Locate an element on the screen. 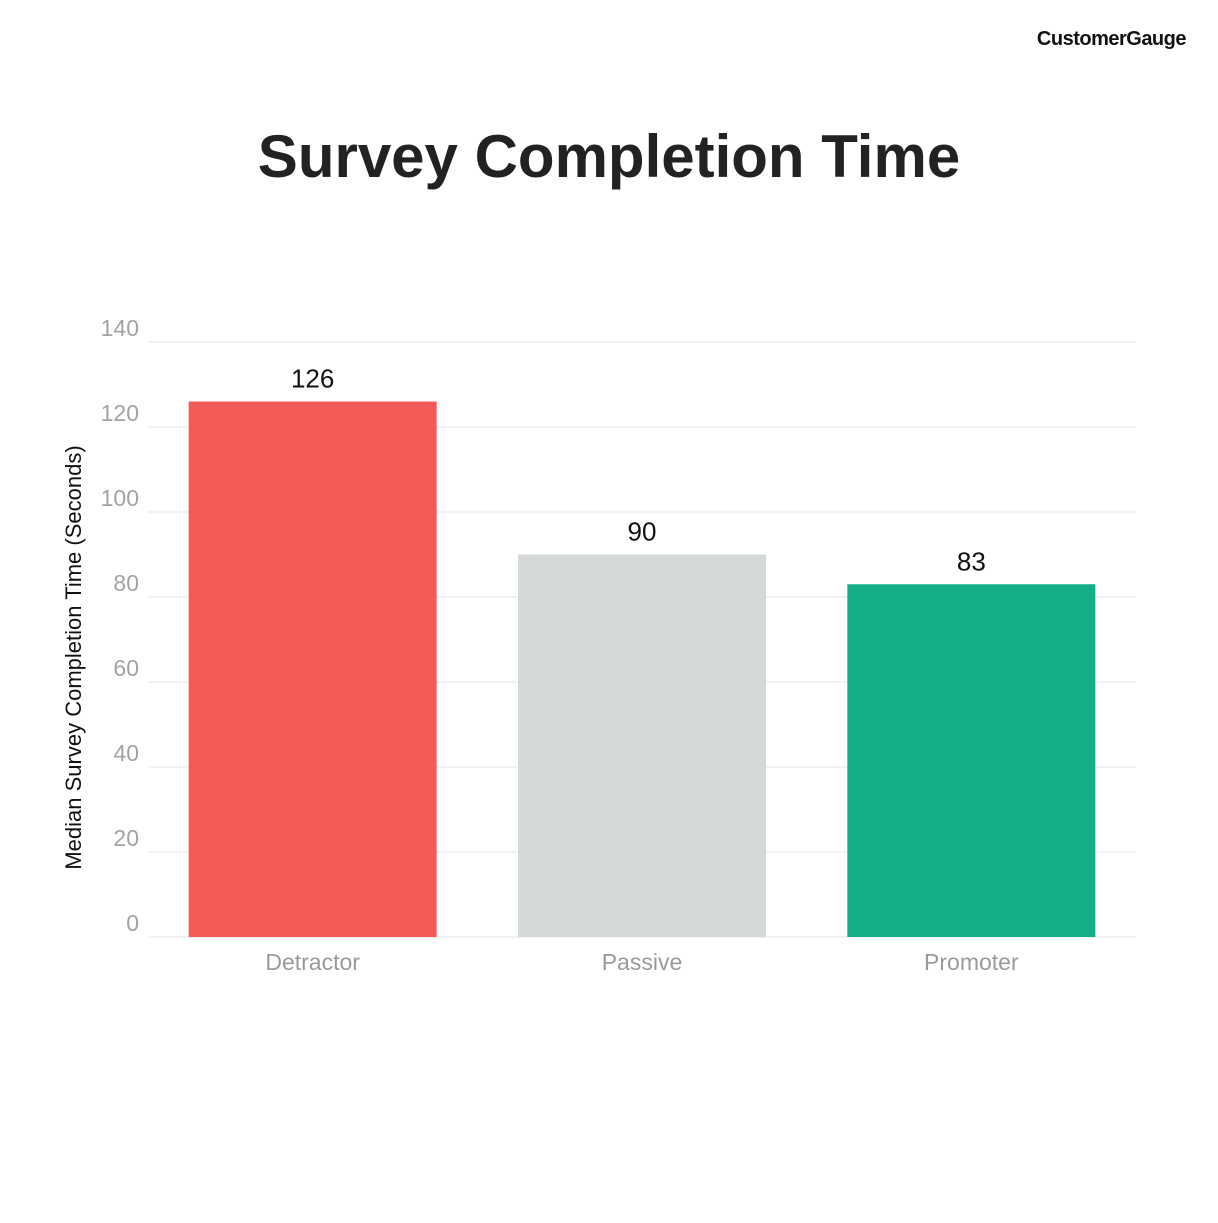 This screenshot has width=1218, height=1223. data-label-promoter: 83 is located at coordinates (971, 561).